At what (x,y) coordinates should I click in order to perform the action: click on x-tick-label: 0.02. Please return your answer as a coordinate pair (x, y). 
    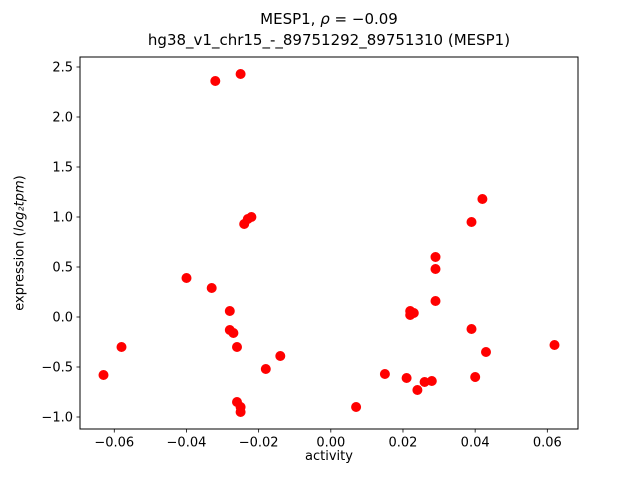
    Looking at the image, I should click on (403, 443).